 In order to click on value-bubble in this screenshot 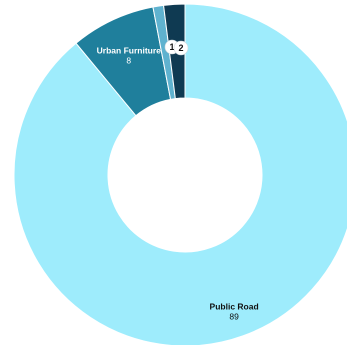, I will do `click(181, 48)`.